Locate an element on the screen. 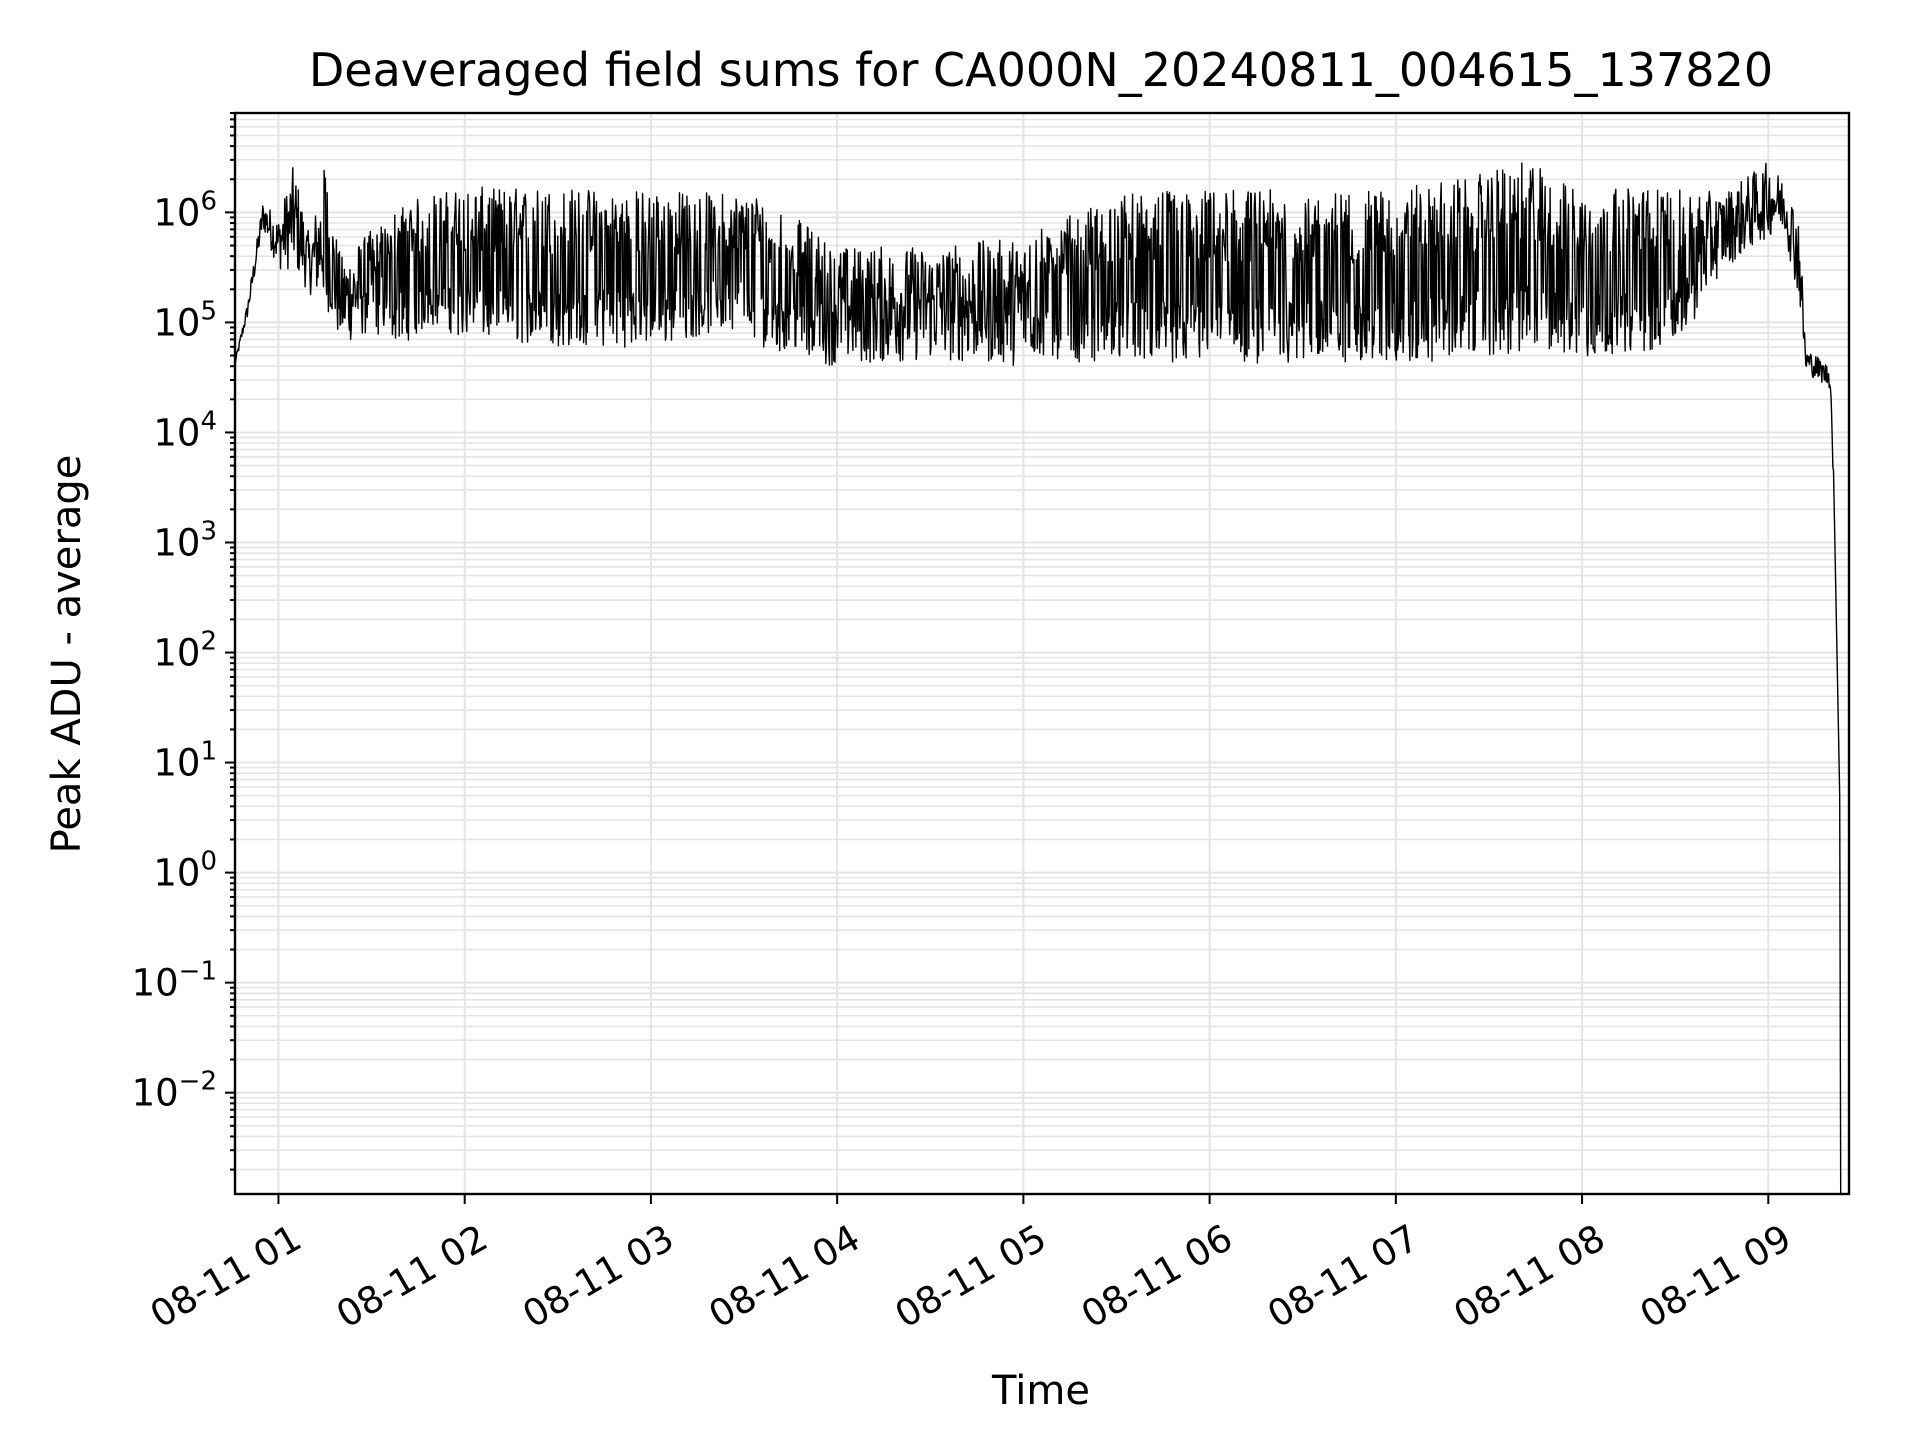  y-tick-label-2: 10⁴ is located at coordinates (185, 430).